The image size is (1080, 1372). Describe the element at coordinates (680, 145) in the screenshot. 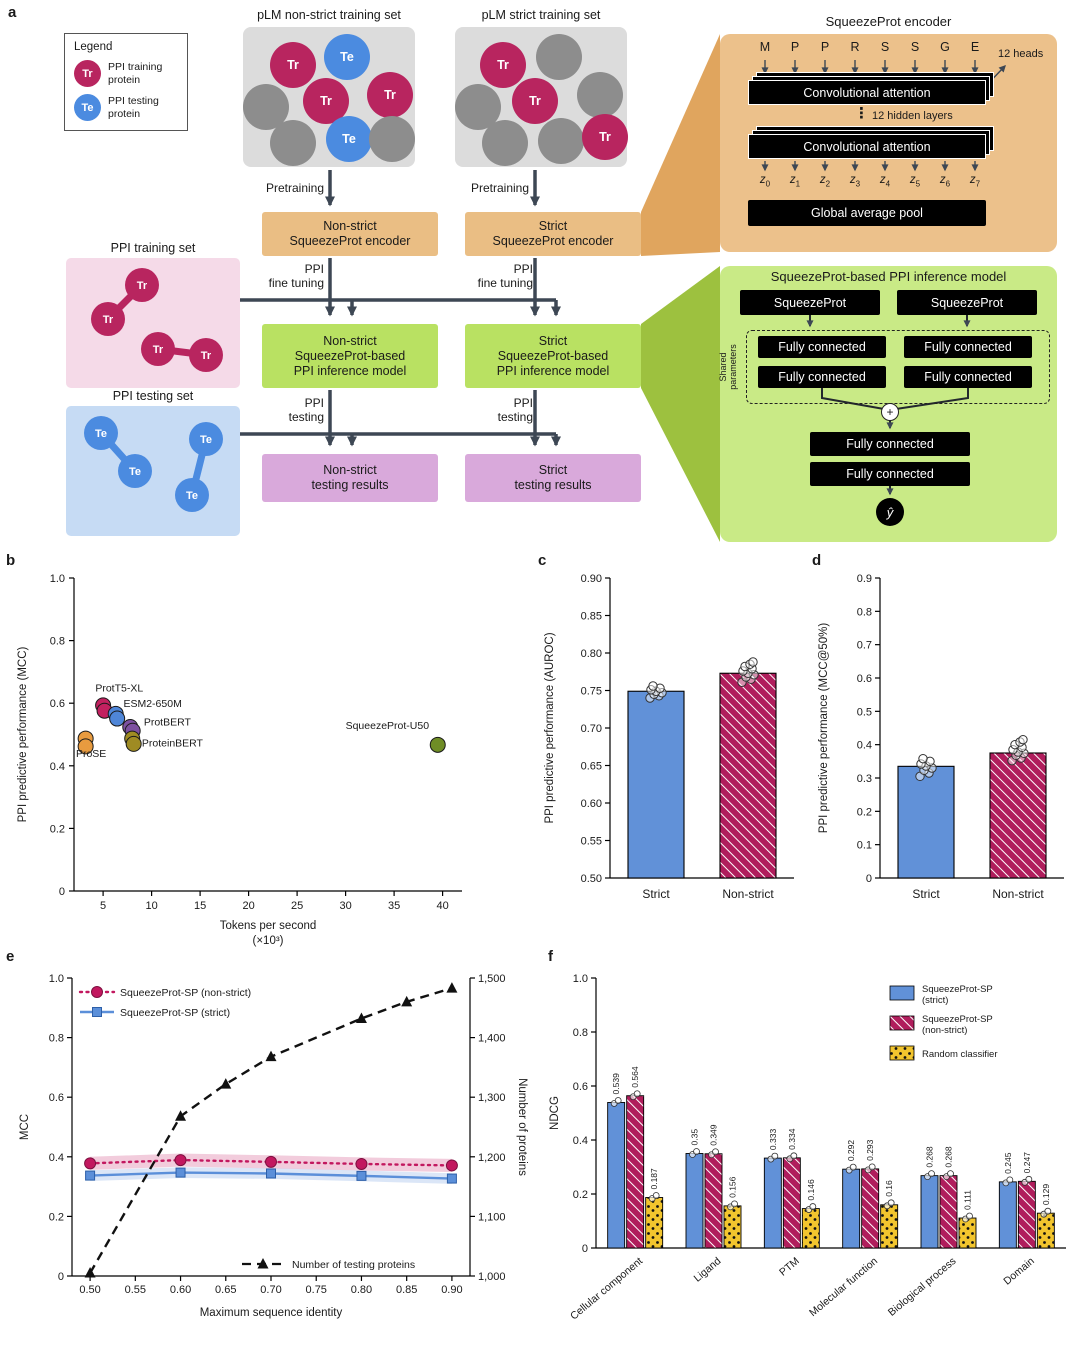

I see `encoder-zoom-connector` at that location.